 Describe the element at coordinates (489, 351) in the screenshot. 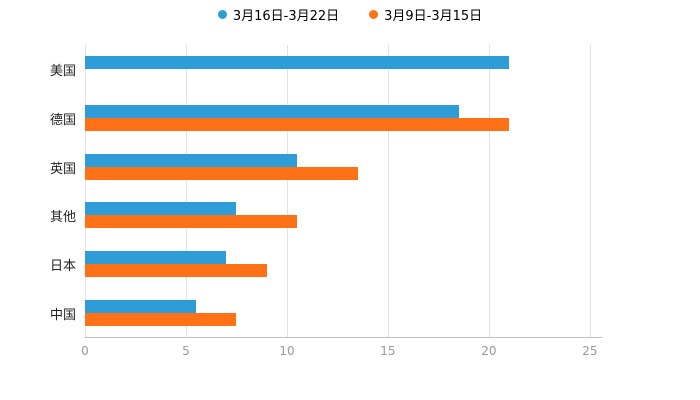

I see `x-tick-label: 20` at that location.